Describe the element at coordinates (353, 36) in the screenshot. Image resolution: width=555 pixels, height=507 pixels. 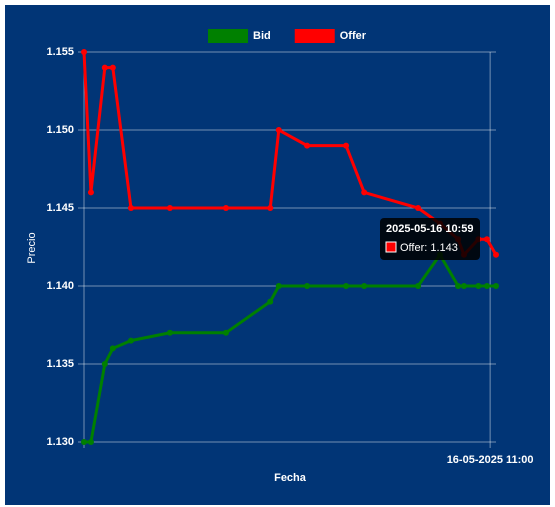
I see `legend-label: Offer` at that location.